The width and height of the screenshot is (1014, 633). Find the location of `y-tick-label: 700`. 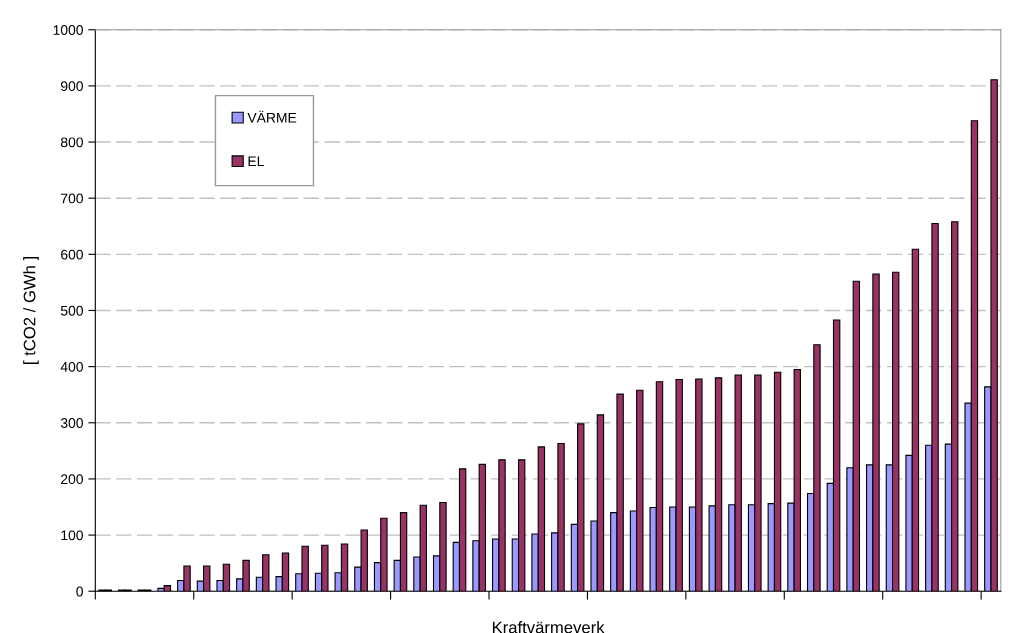

y-tick-label: 700 is located at coordinates (72, 198).